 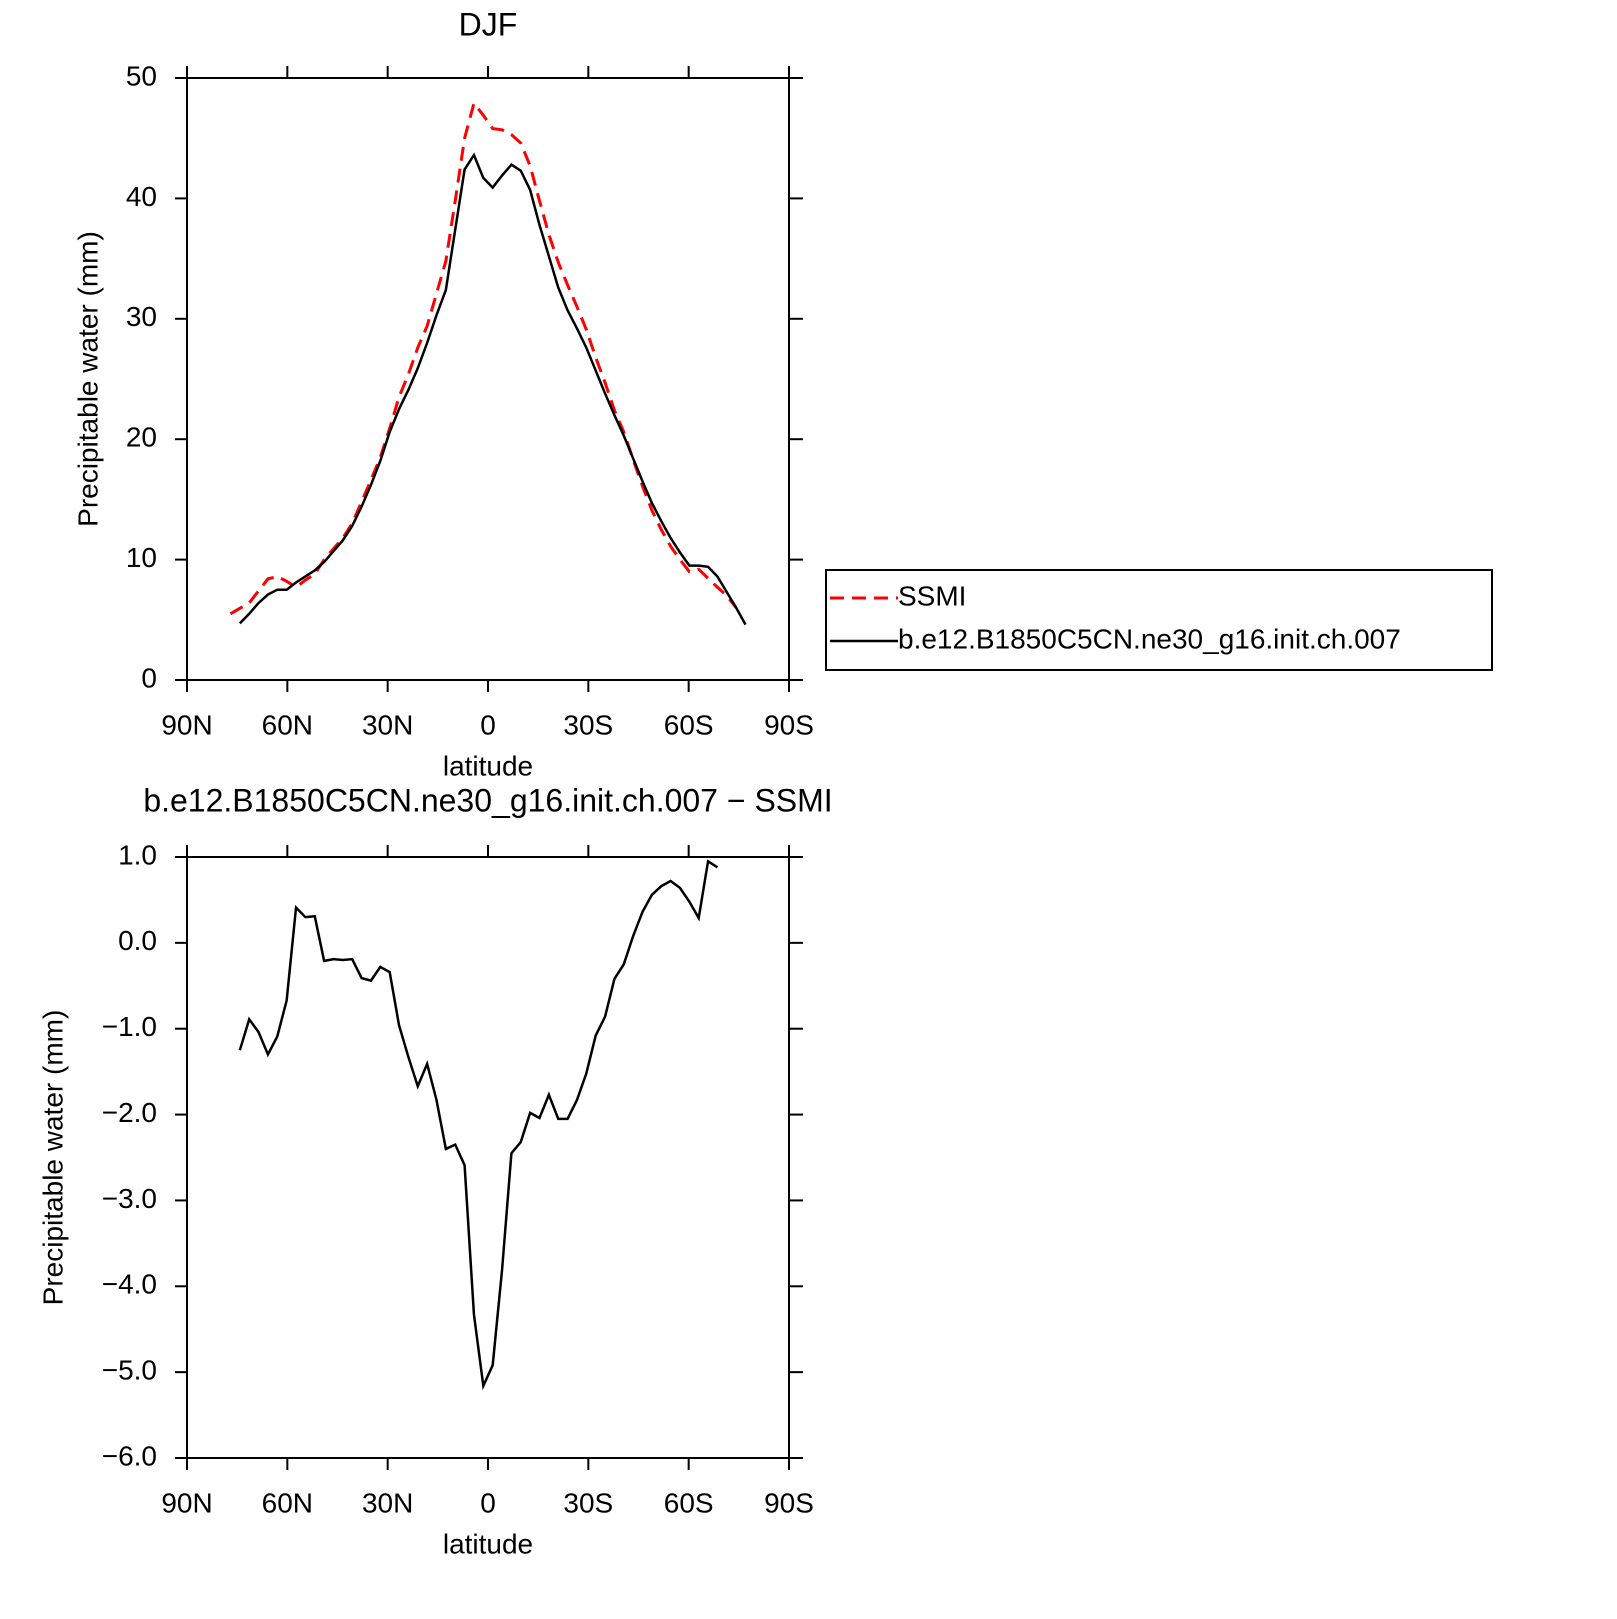 What do you see at coordinates (141, 316) in the screenshot?
I see `y-tick-label: 30` at bounding box center [141, 316].